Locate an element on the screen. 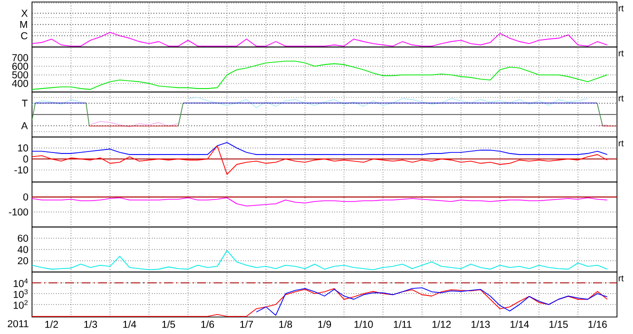  x-tick-label: 1/16 is located at coordinates (597, 324).